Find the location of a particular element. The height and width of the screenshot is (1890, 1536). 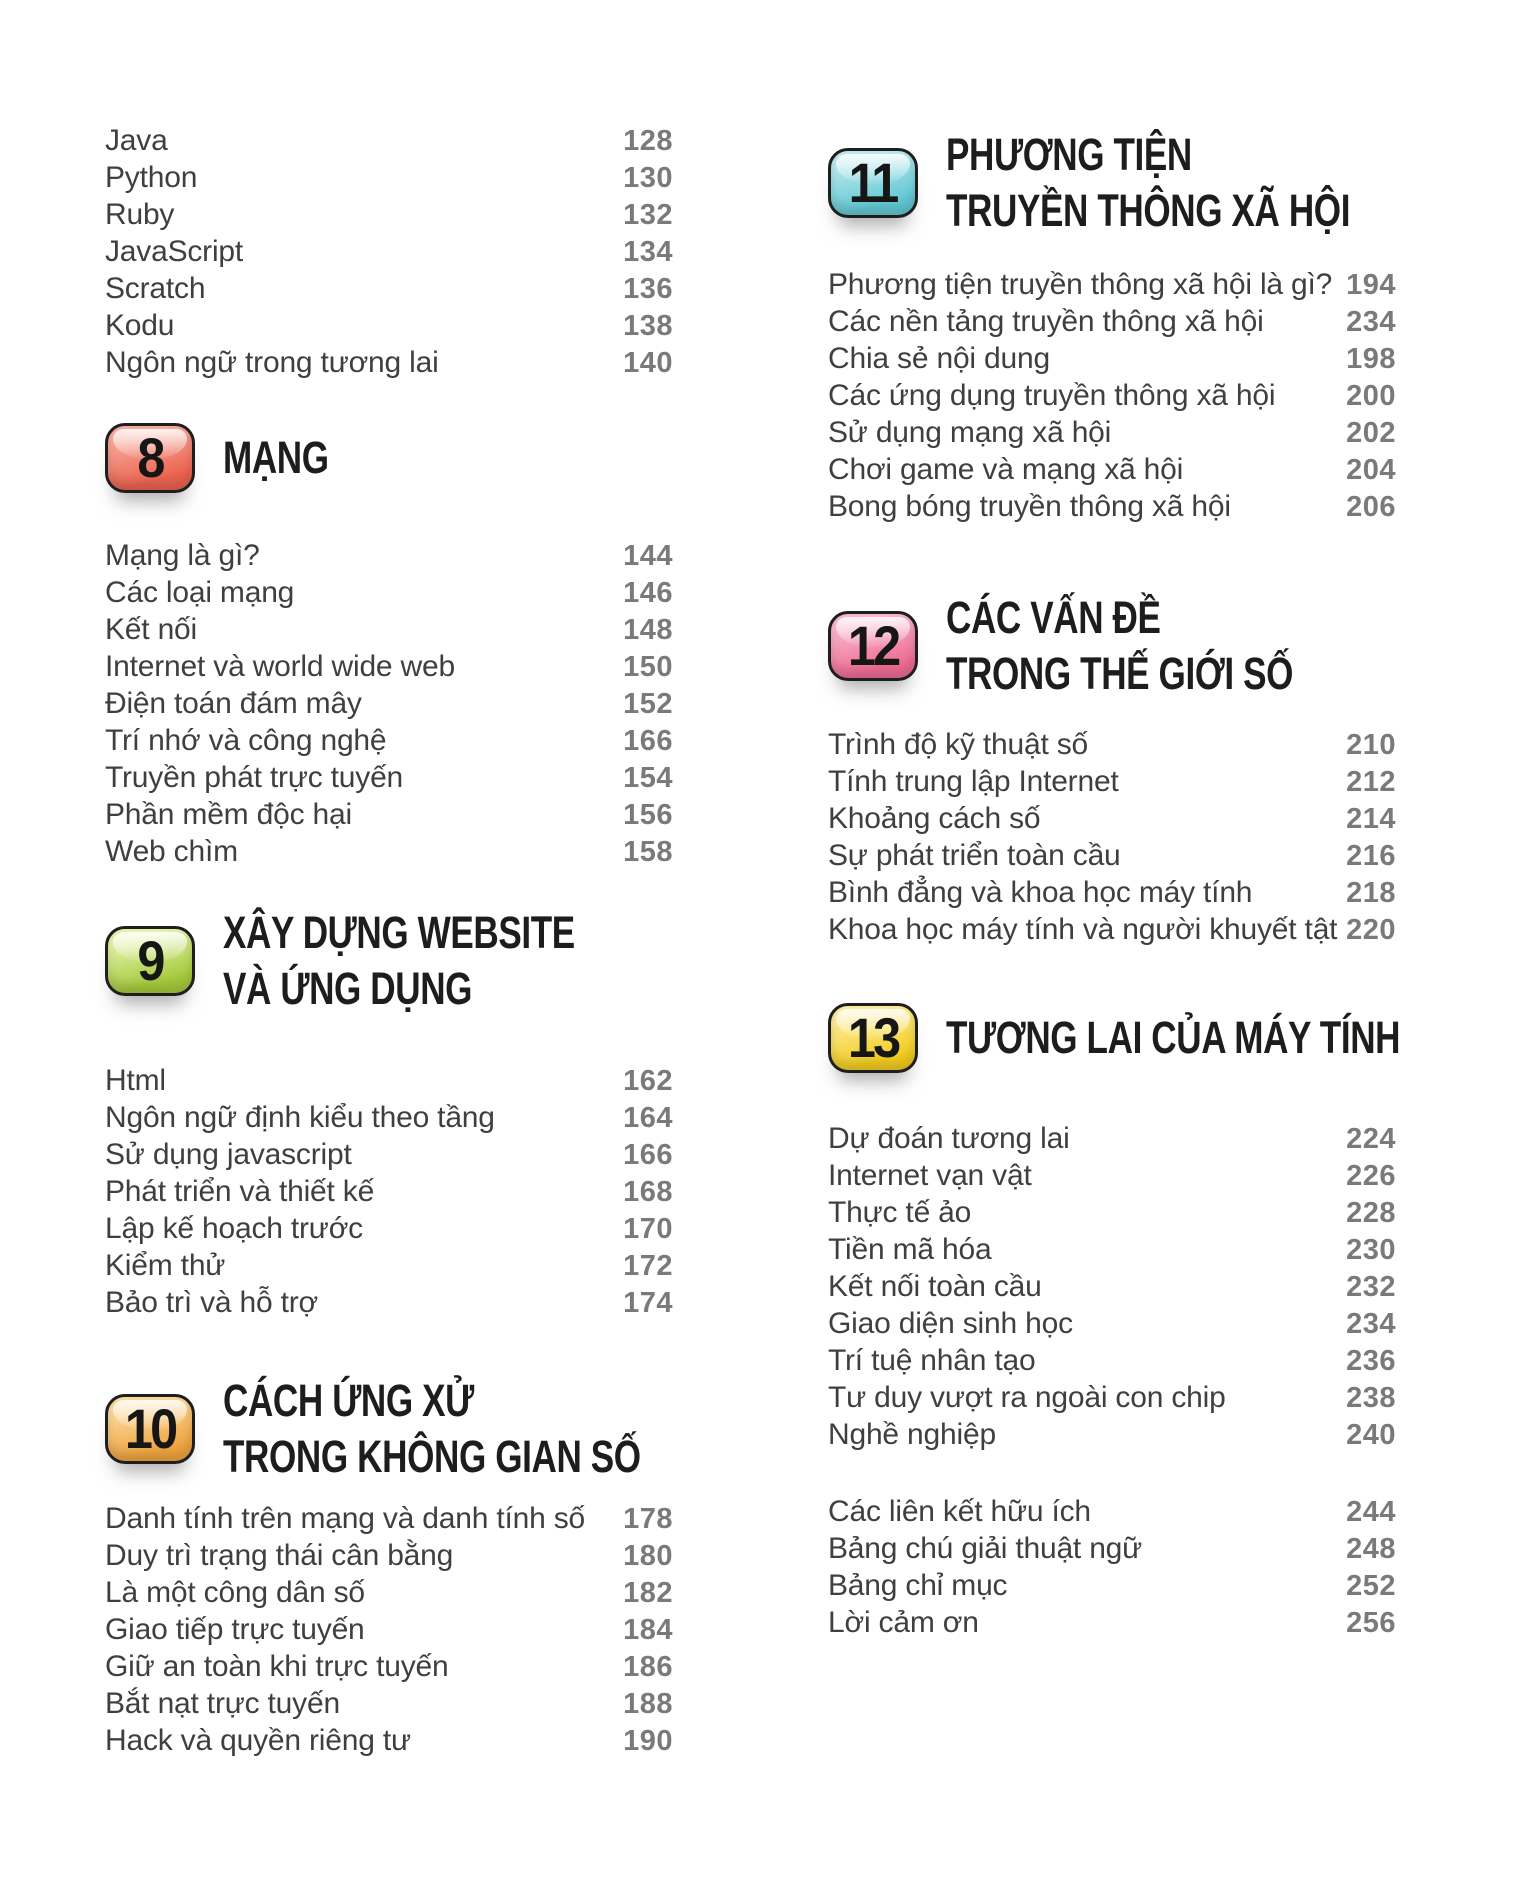

chapter-header: 12 CÁC VẤN ĐỀ TRONG THẾ GIỚI SỐ is located at coordinates (1112, 646).